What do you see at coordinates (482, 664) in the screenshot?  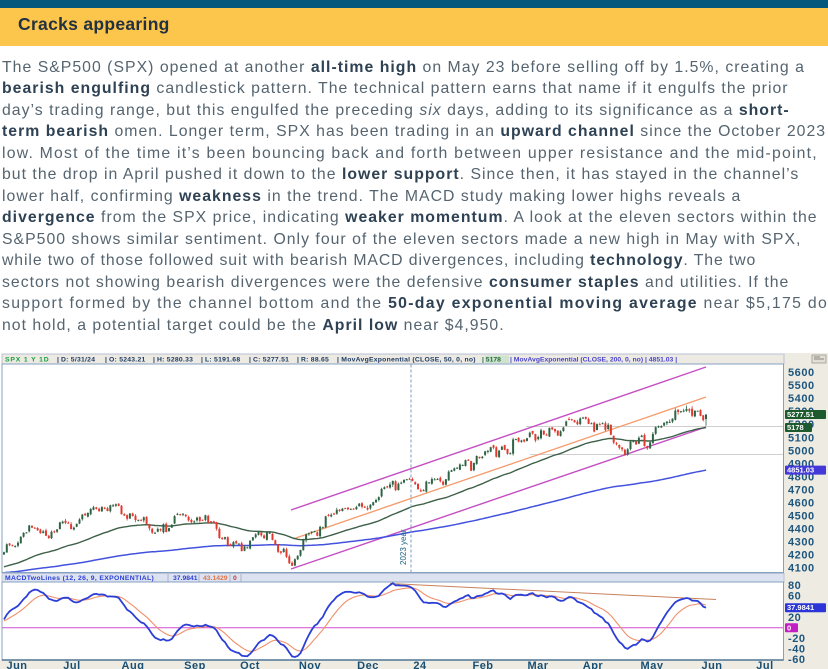 I see `svg-text: Feb` at bounding box center [482, 664].